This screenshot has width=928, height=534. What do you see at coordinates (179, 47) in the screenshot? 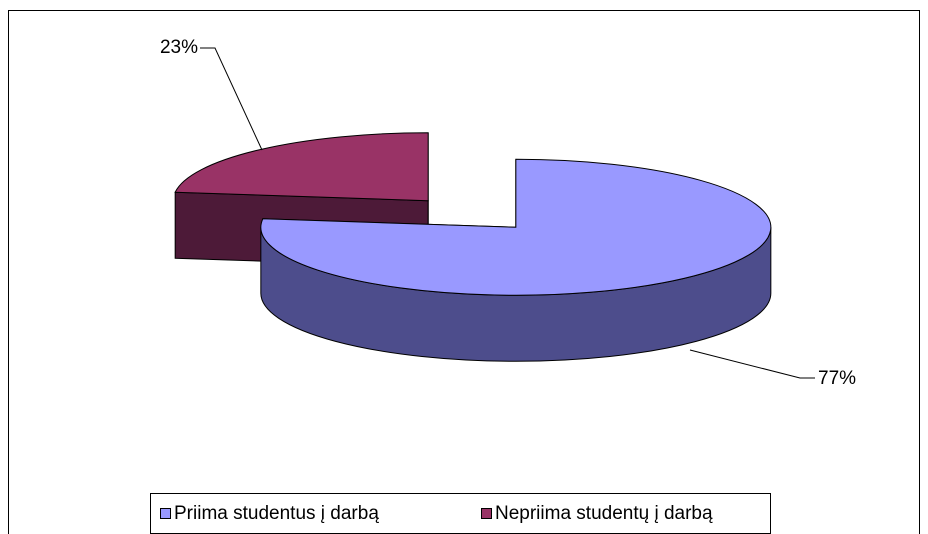
I see `data-label: 23%` at bounding box center [179, 47].